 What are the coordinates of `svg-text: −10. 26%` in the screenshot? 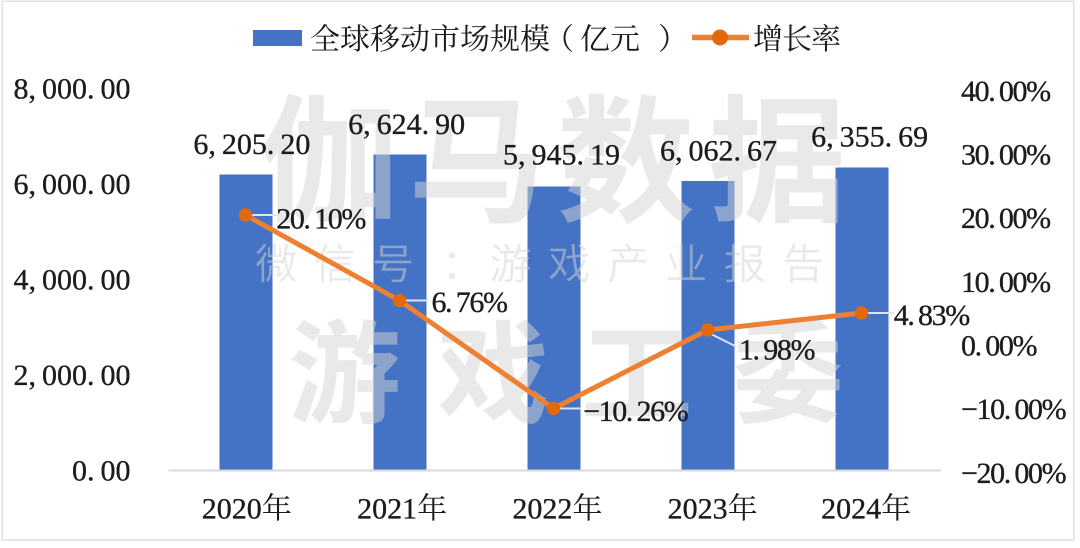 It's located at (635, 411).